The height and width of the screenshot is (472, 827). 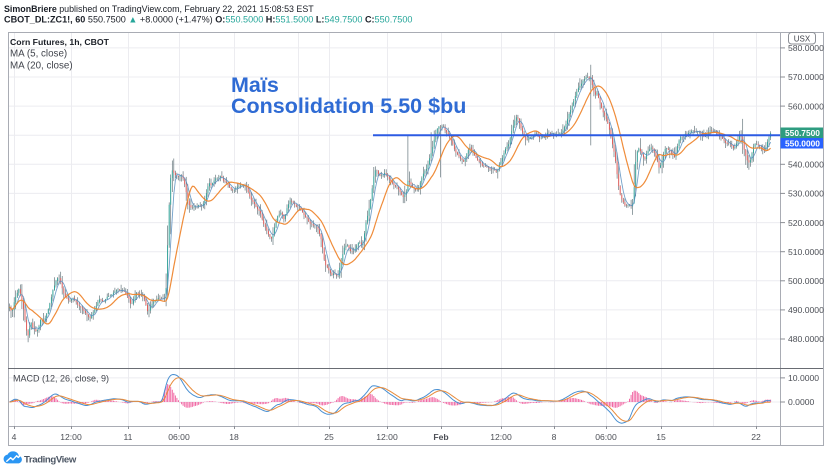 I want to click on svg-text: 15, so click(x=661, y=437).